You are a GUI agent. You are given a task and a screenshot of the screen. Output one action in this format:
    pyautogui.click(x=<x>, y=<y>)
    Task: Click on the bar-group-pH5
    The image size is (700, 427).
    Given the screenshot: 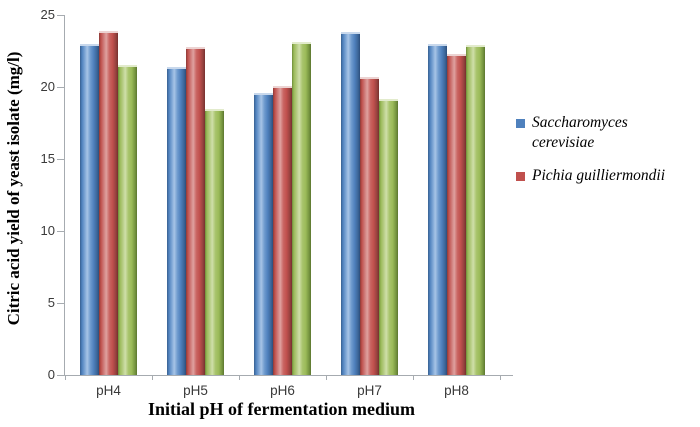 What is the action you would take?
    pyautogui.click(x=195, y=195)
    